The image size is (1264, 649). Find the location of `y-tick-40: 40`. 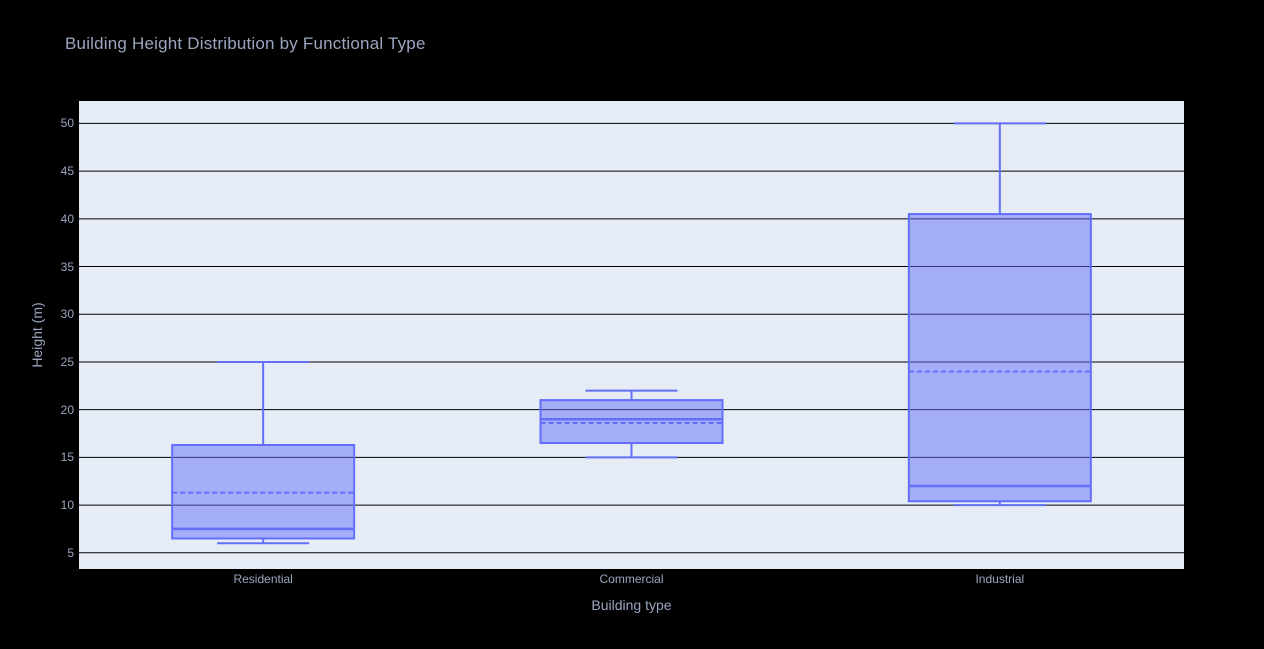

y-tick-40: 40 is located at coordinates (67, 218).